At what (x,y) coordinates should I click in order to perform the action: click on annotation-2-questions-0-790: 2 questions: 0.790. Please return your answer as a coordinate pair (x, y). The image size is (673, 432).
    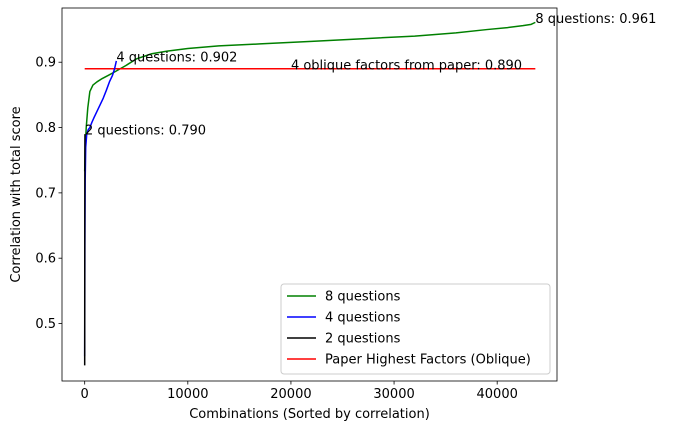
    Looking at the image, I should click on (145, 131).